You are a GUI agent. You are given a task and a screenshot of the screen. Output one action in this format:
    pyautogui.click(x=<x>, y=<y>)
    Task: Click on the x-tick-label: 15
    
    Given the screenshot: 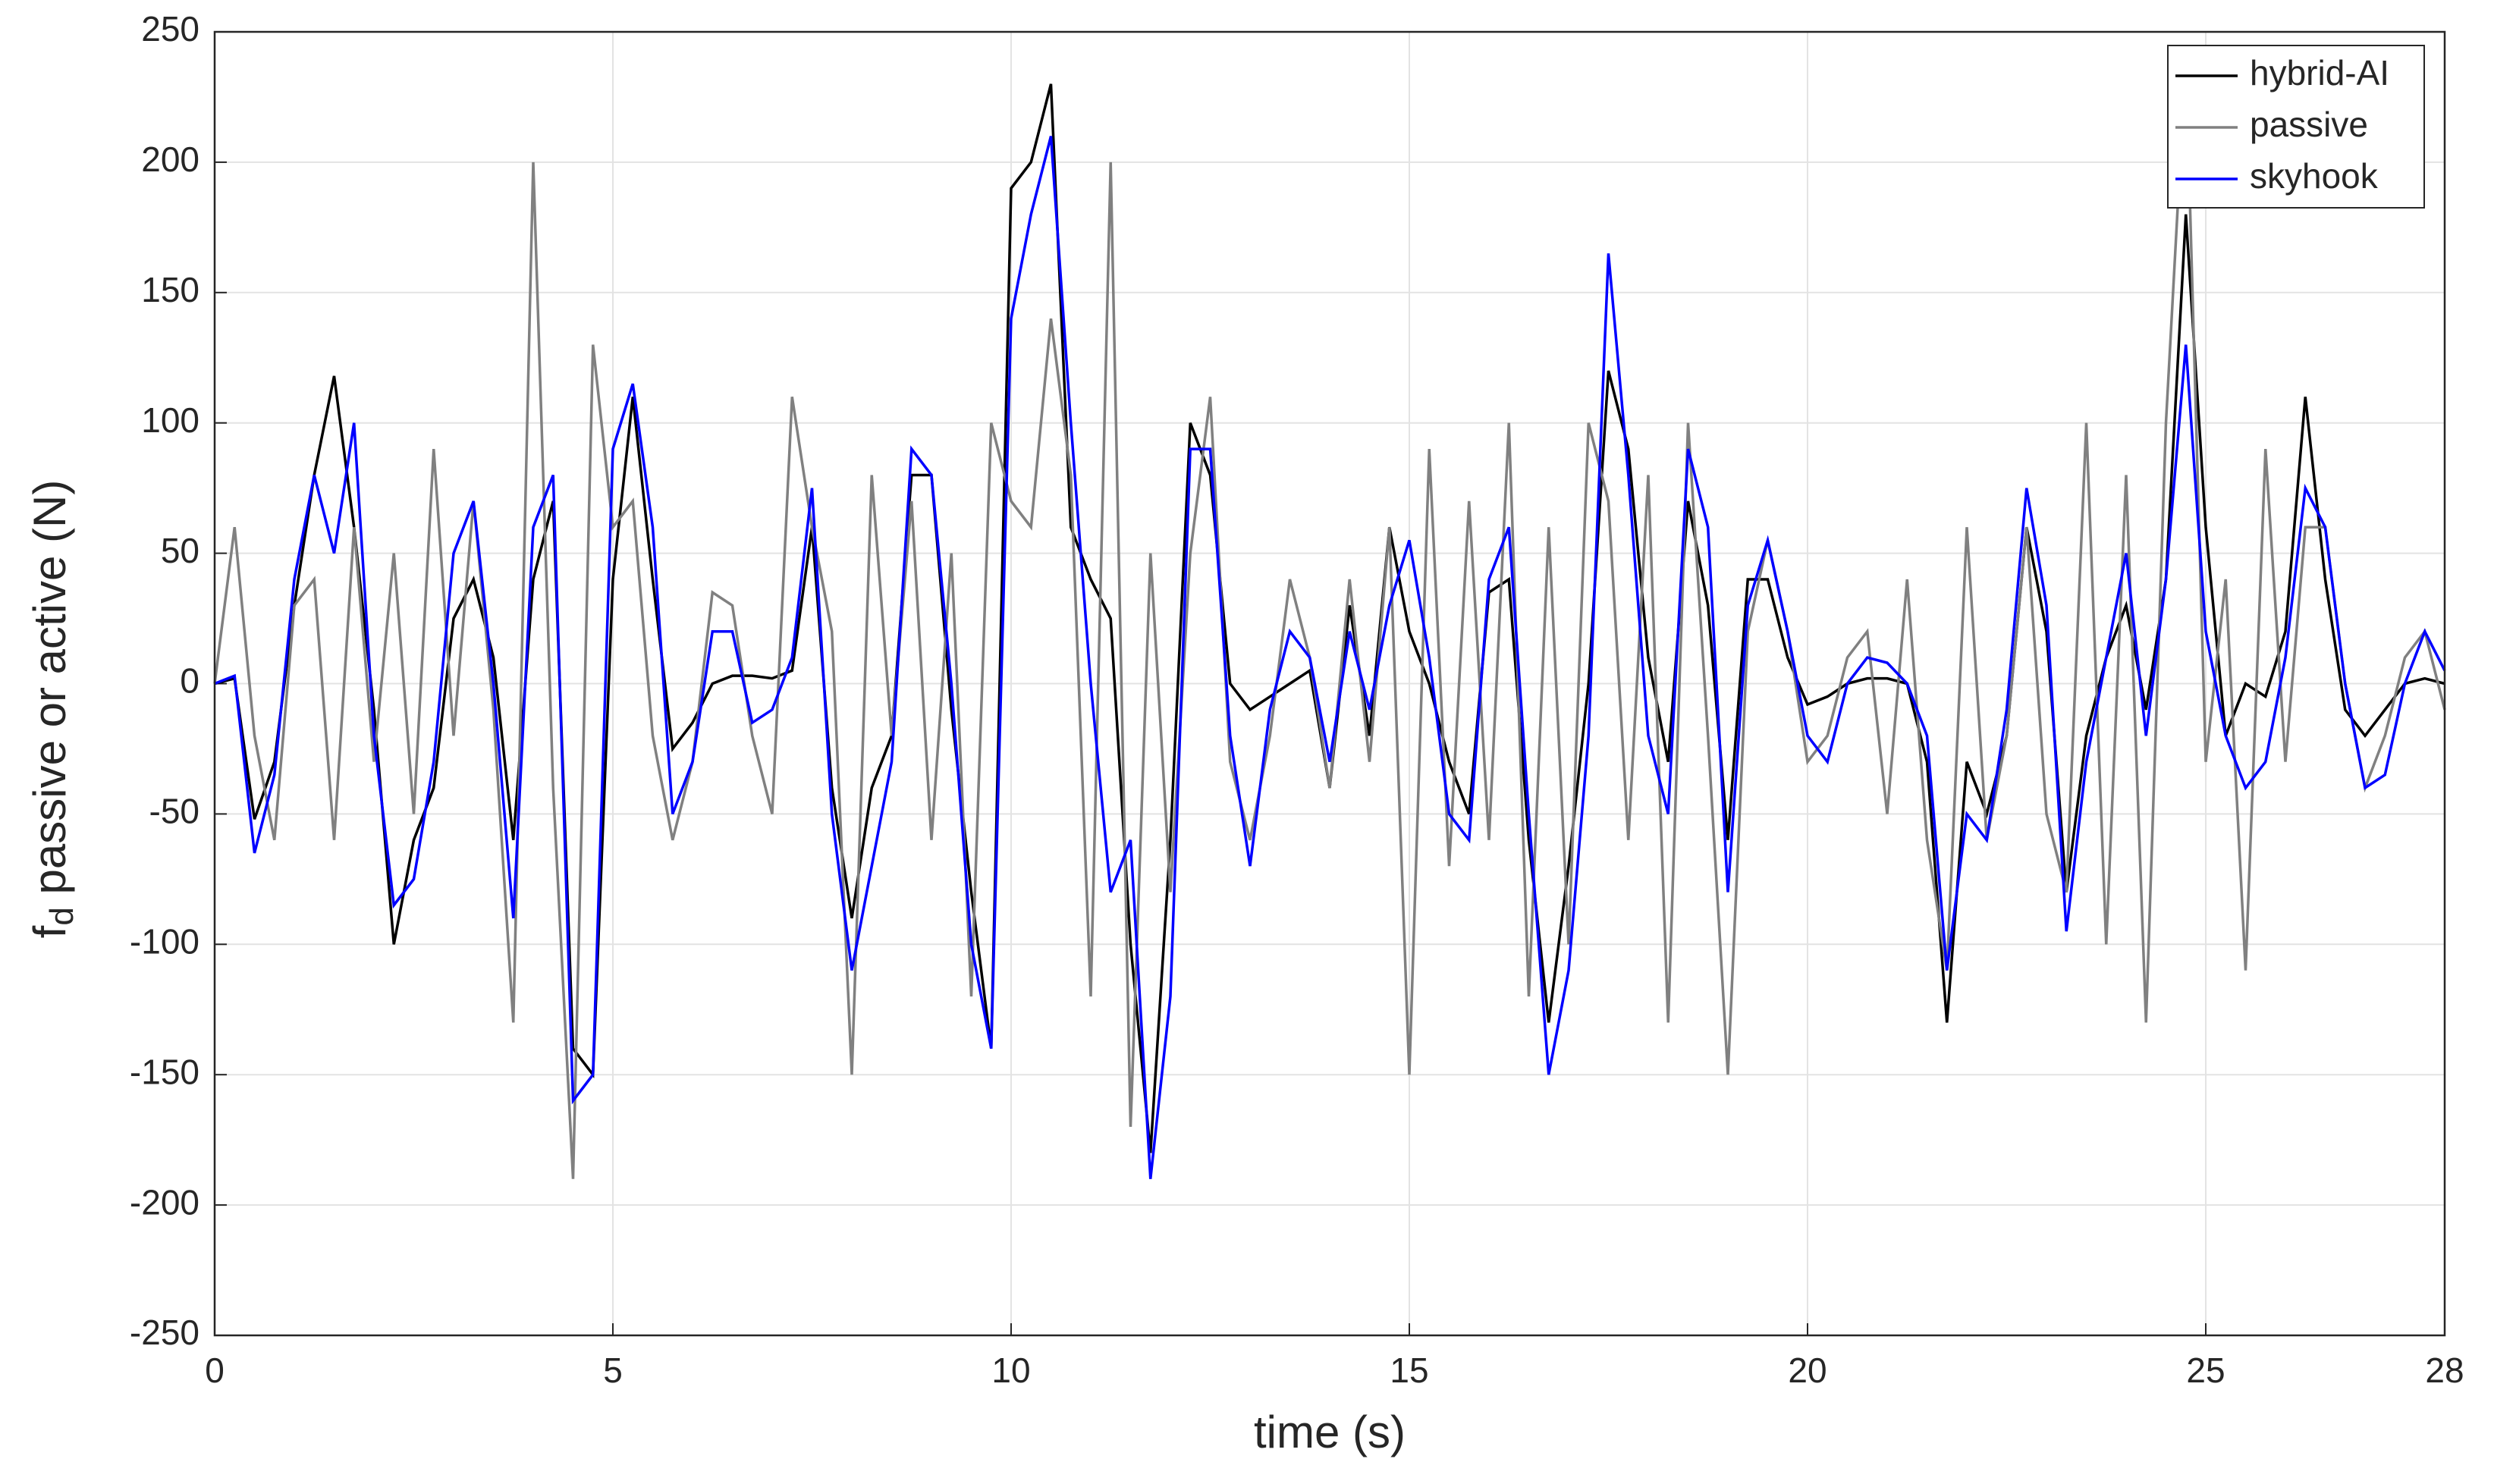 What is the action you would take?
    pyautogui.click(x=1409, y=1370)
    